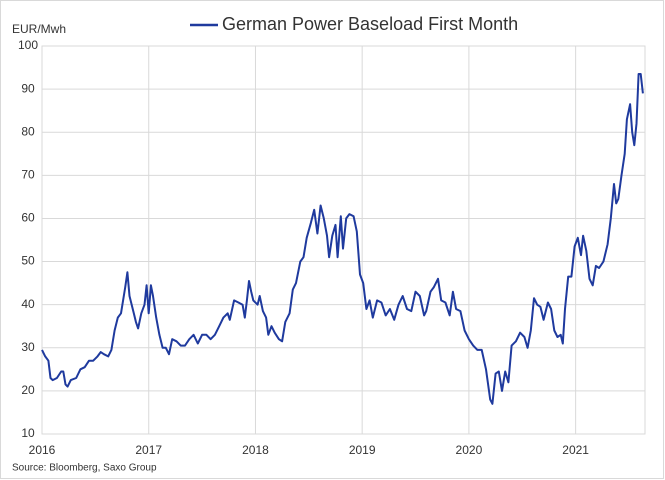  What do you see at coordinates (28, 88) in the screenshot?
I see `y-tick-label: 90` at bounding box center [28, 88].